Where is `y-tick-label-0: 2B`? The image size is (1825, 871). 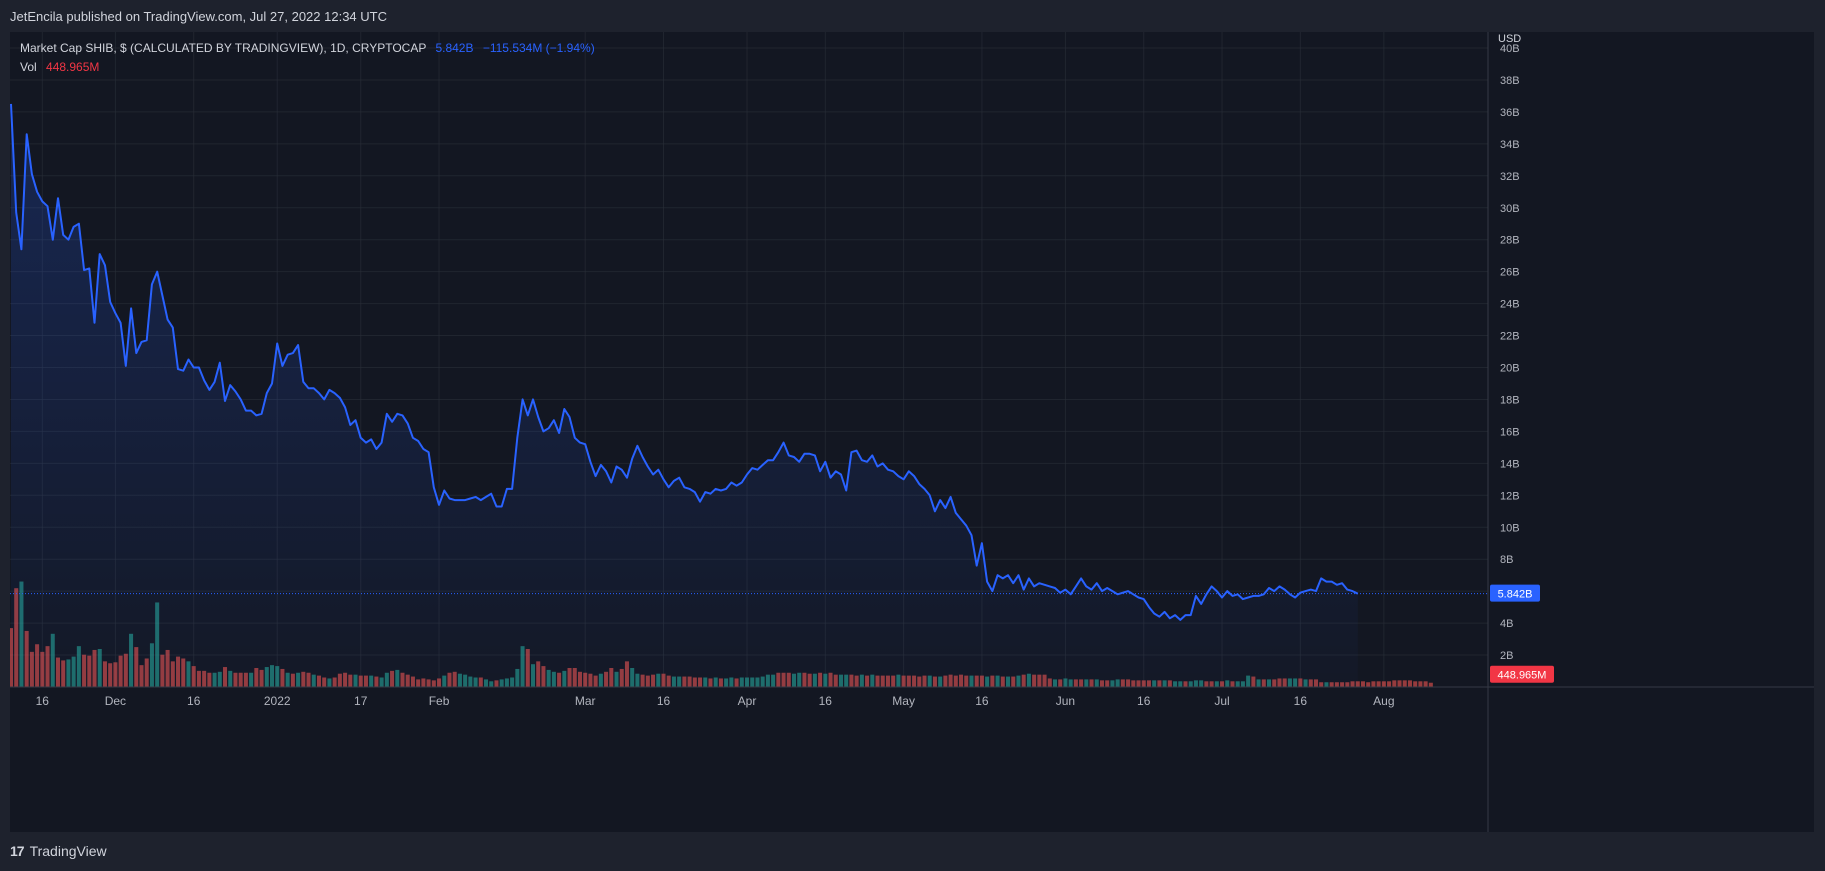
y-tick-label-0: 2B is located at coordinates (1506, 656).